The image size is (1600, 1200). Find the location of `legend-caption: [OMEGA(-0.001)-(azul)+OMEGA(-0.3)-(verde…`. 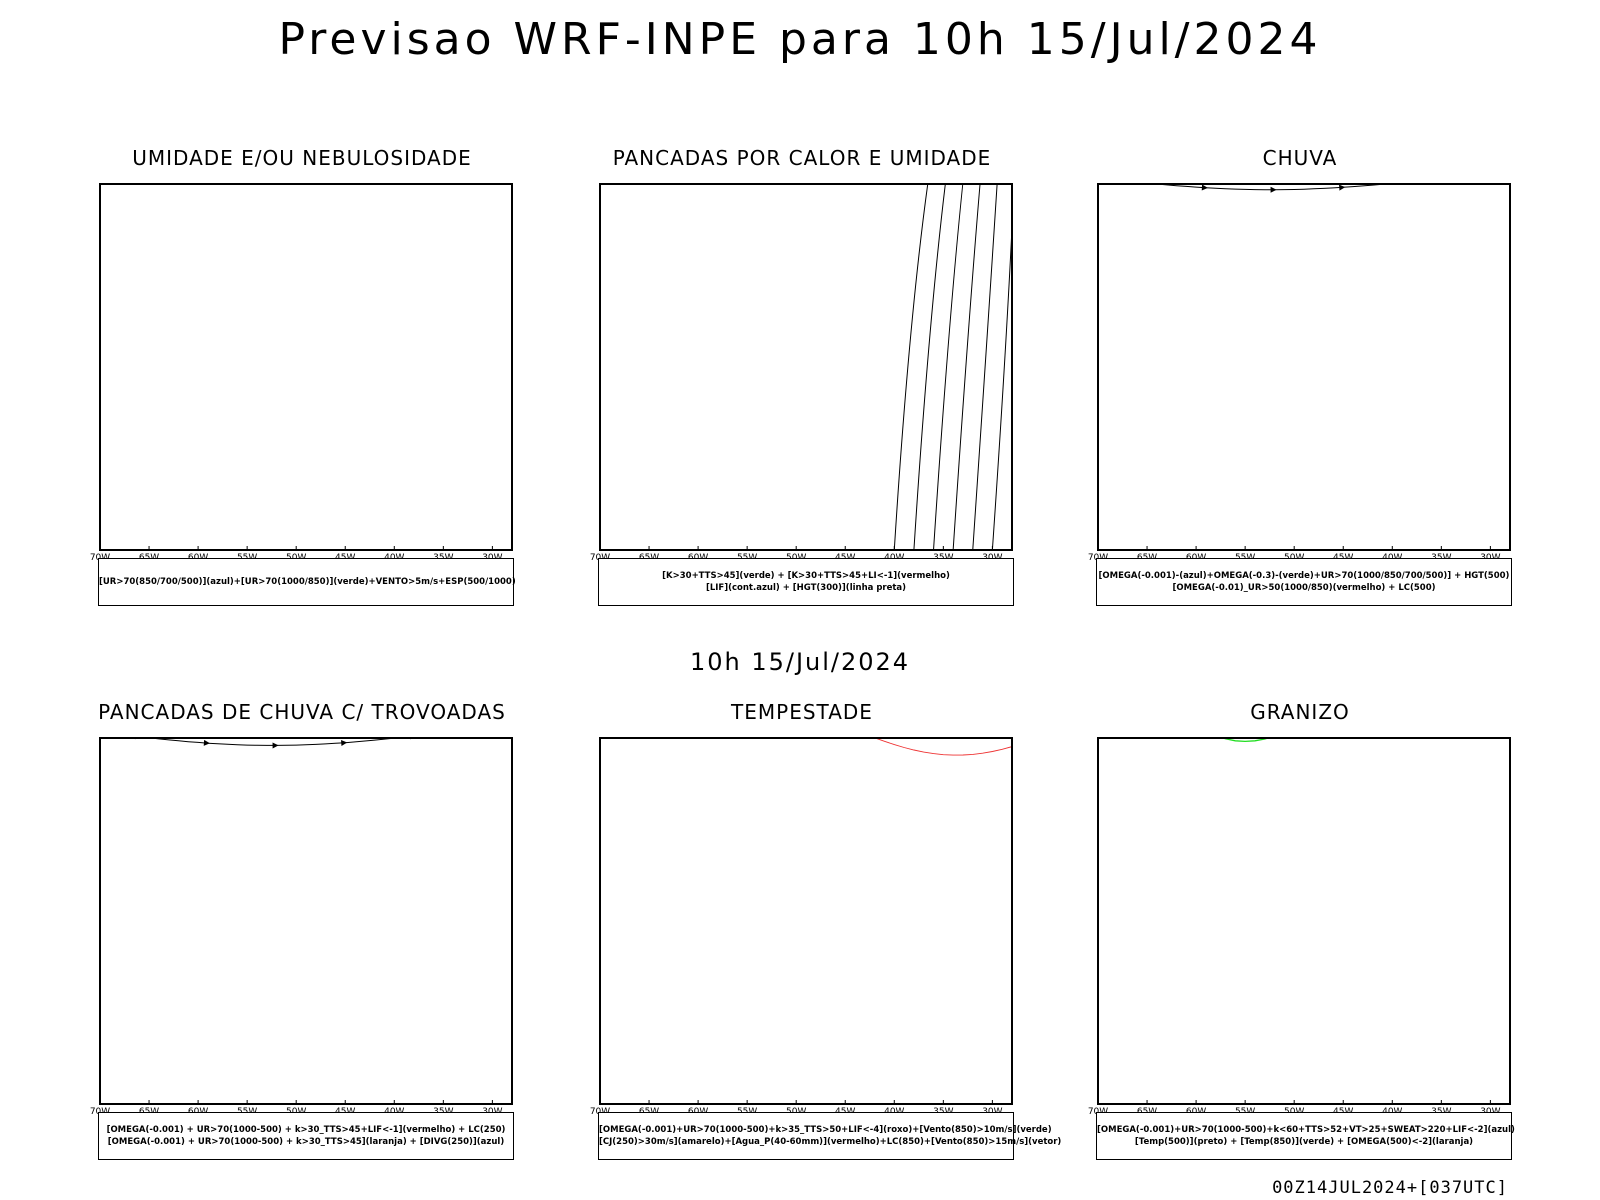

legend-caption: [OMEGA(-0.001)-(azul)+OMEGA(-0.3)-(verde… is located at coordinates (1304, 582).